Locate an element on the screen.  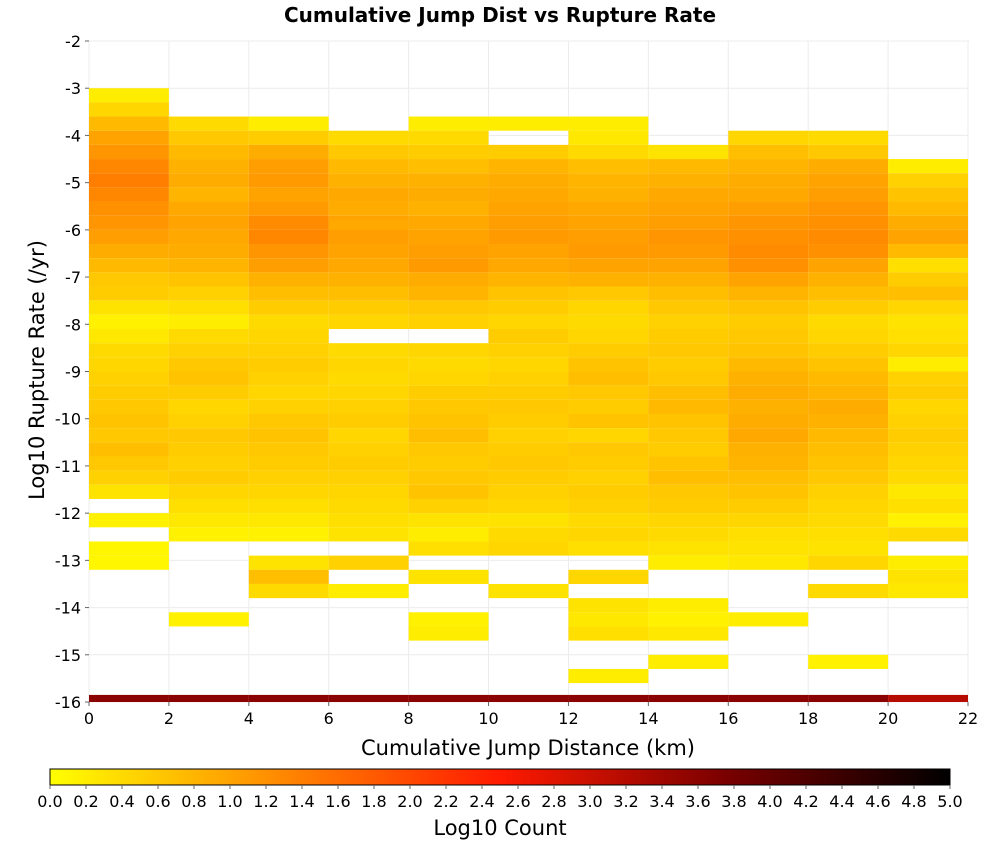
colorbar-tick-label: 3.6 is located at coordinates (697, 801).